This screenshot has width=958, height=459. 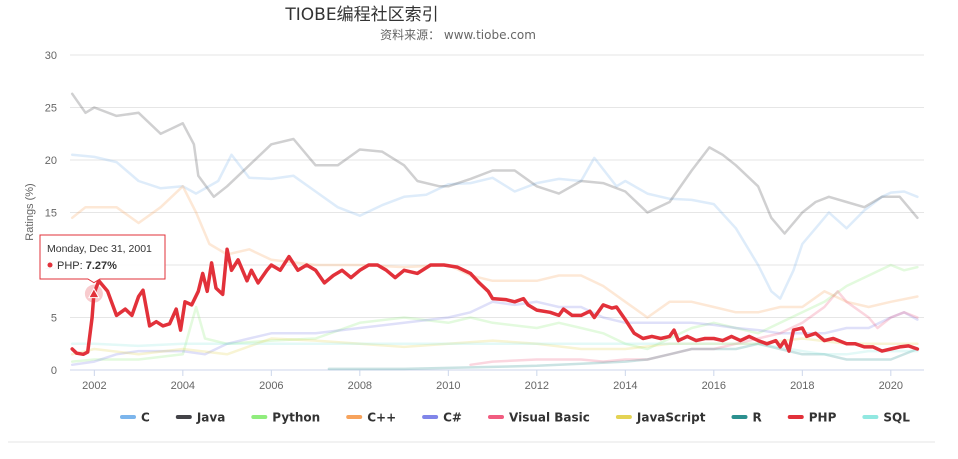 I want to click on legend-label: SQL, so click(x=896, y=418).